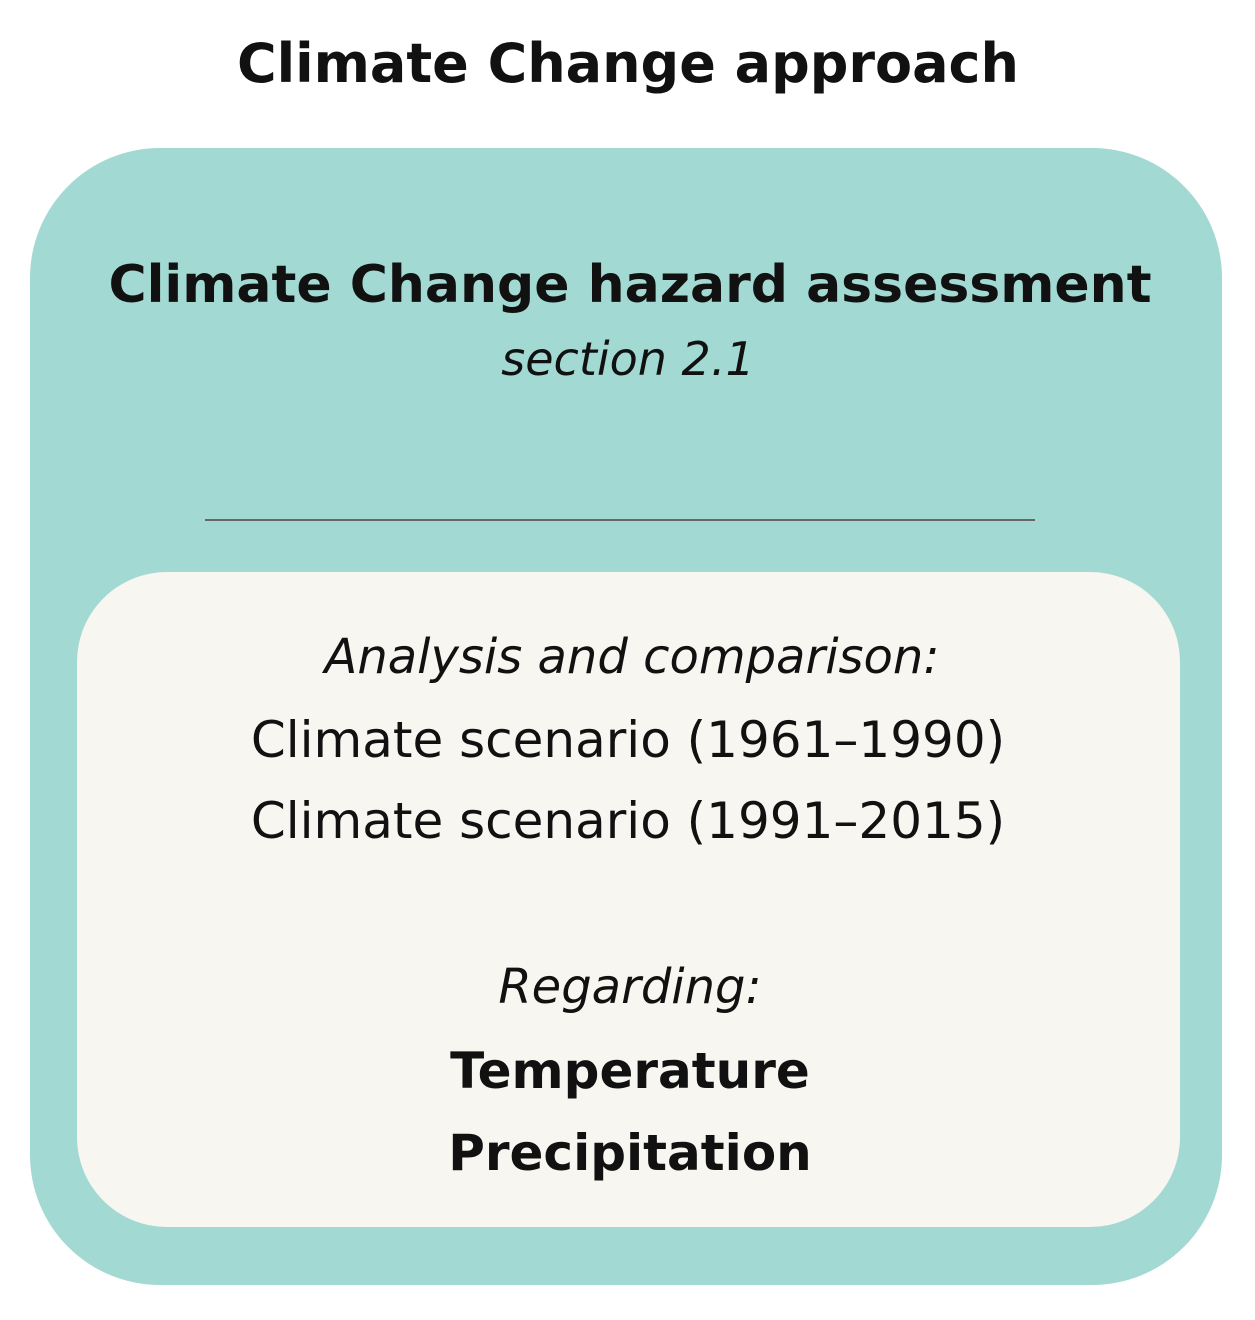  I want to click on variable: Temperature, so click(630, 1071).